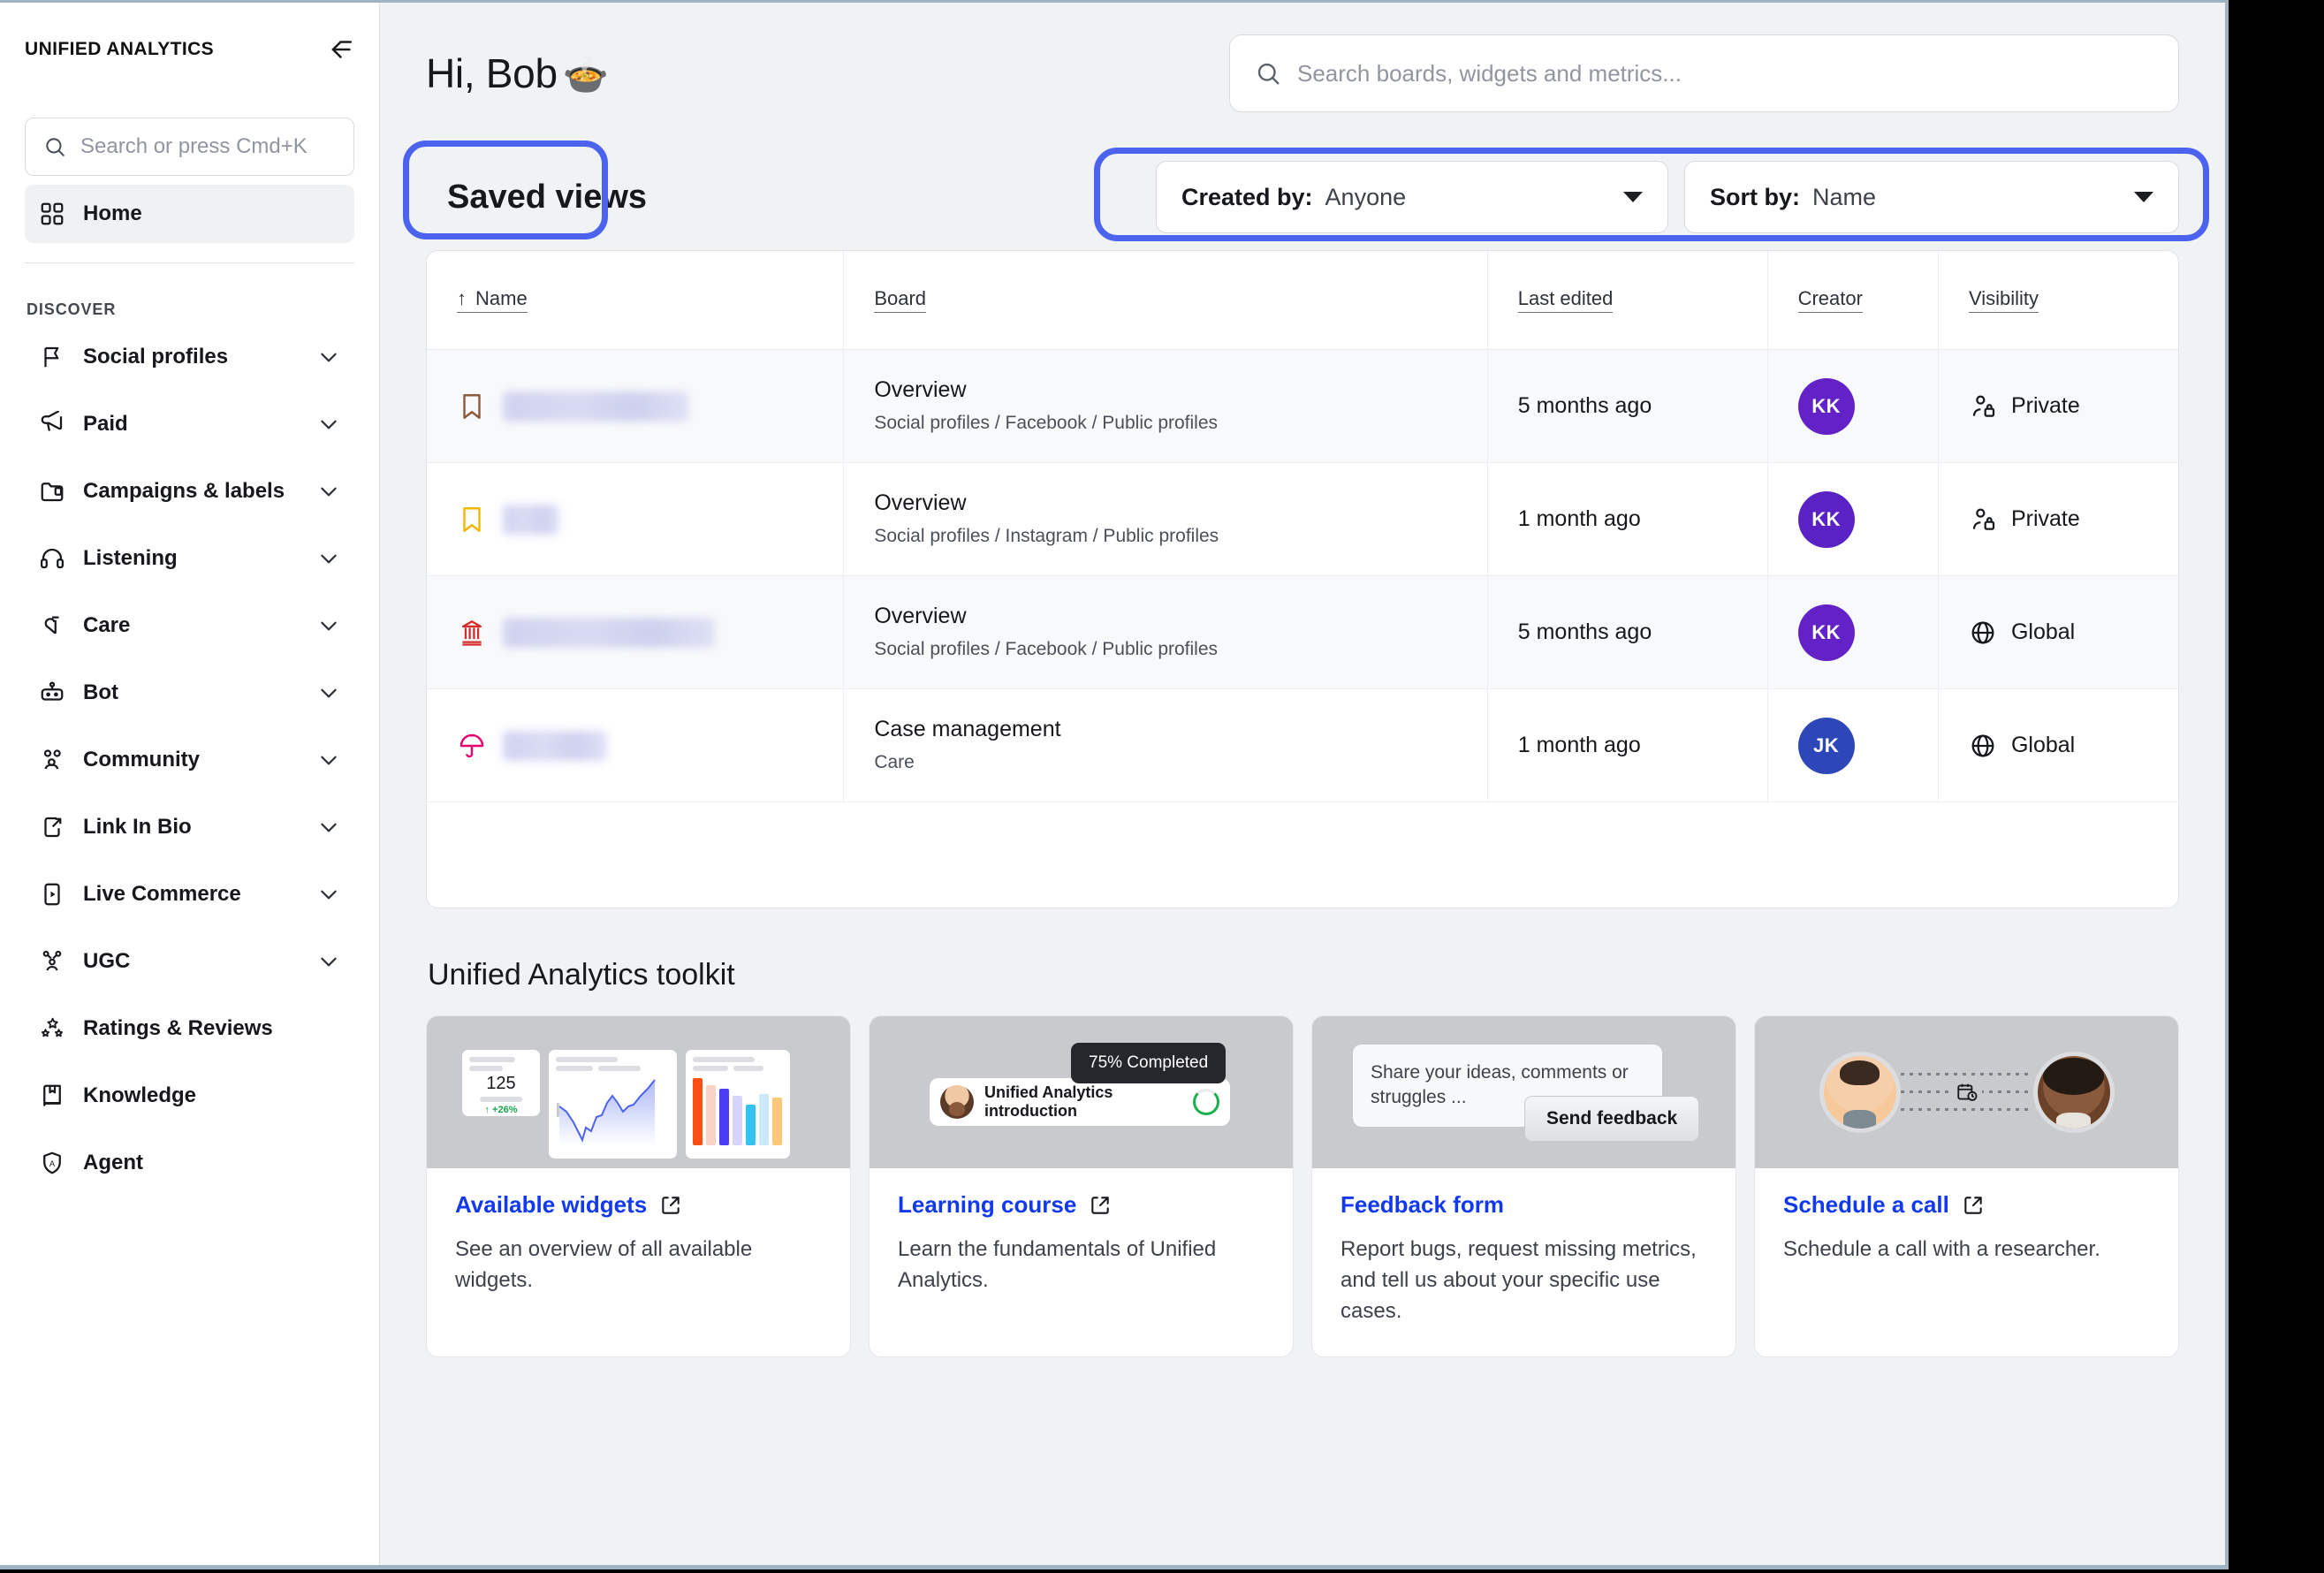  Describe the element at coordinates (1826, 406) in the screenshot. I see `avatar: KK` at that location.